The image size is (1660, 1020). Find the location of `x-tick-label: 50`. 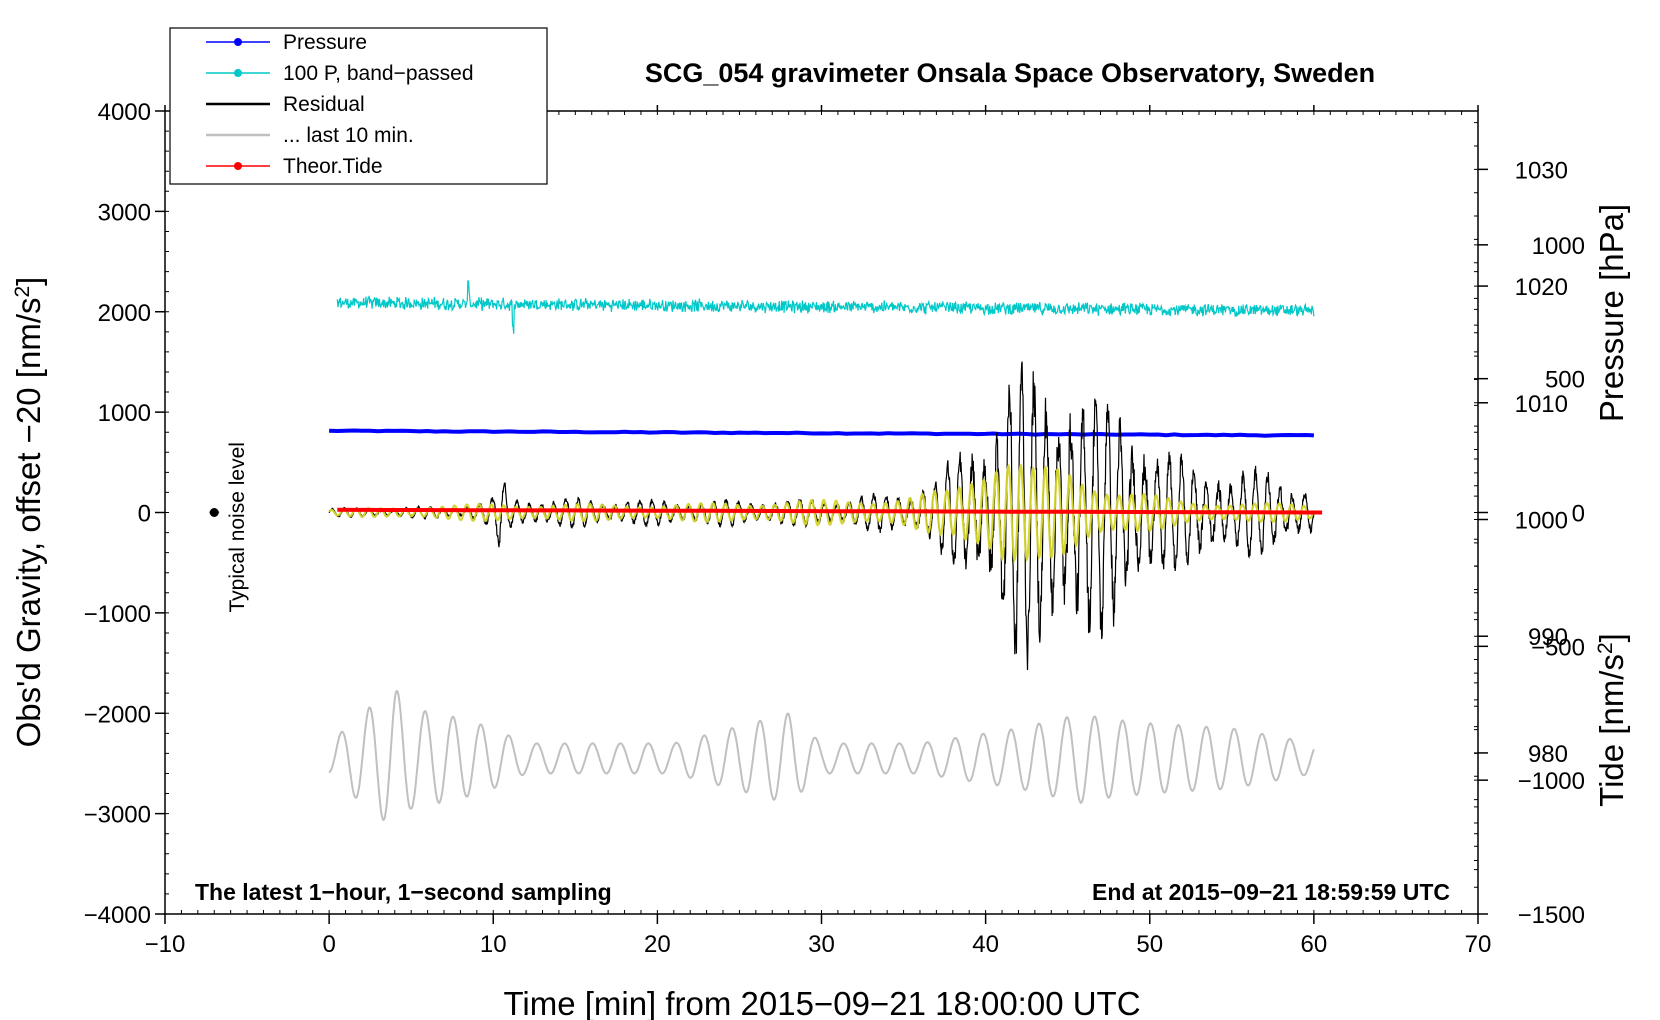

x-tick-label: 50 is located at coordinates (1149, 944).